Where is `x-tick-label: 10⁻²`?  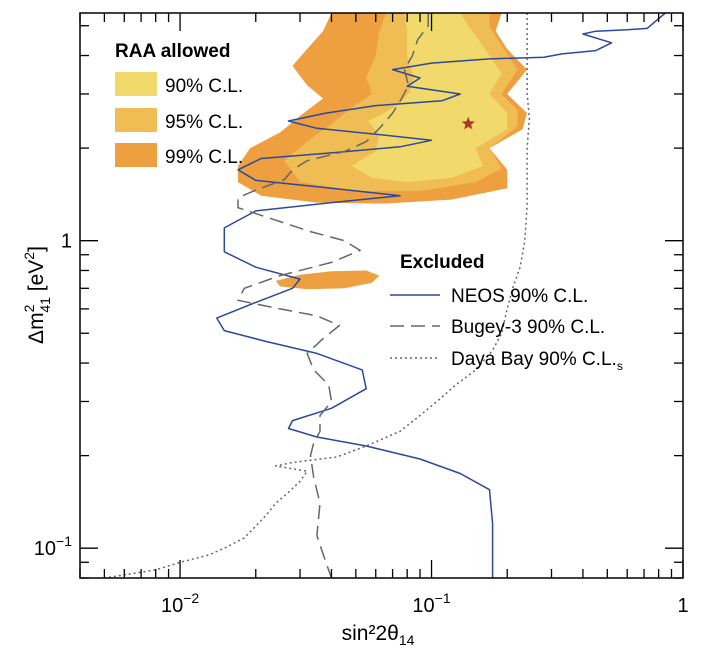
x-tick-label: 10⁻² is located at coordinates (180, 603).